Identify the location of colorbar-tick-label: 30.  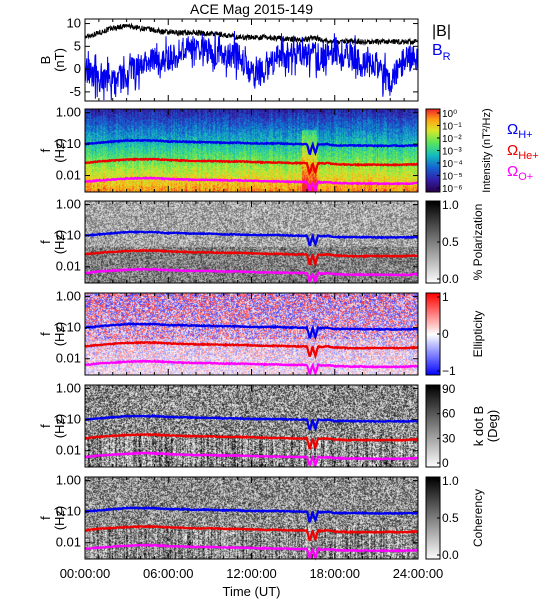
(449, 438).